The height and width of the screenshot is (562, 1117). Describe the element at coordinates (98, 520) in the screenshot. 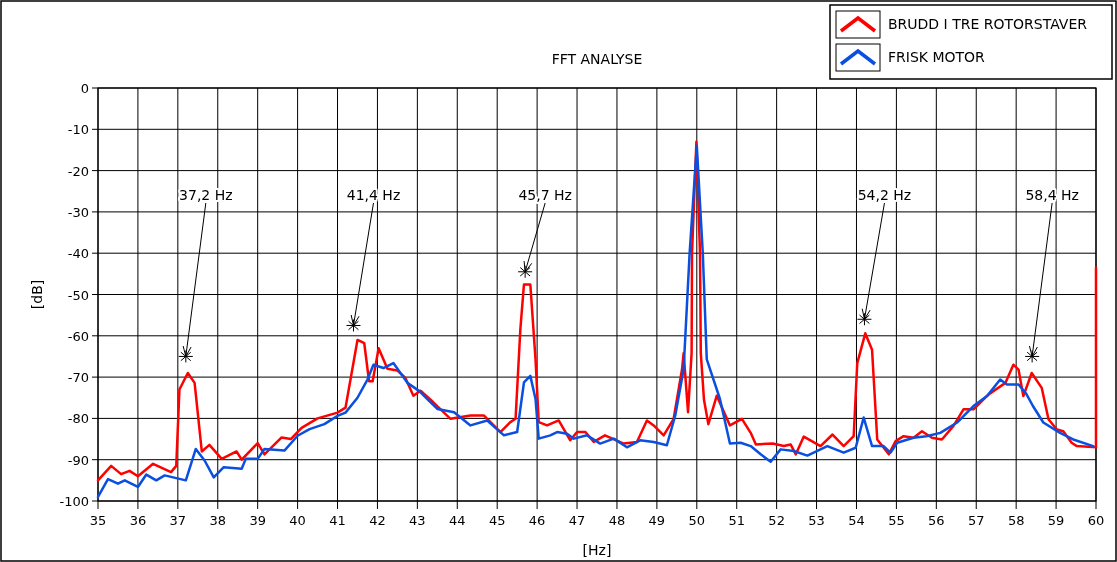

I see `x-tick-label: 35` at that location.